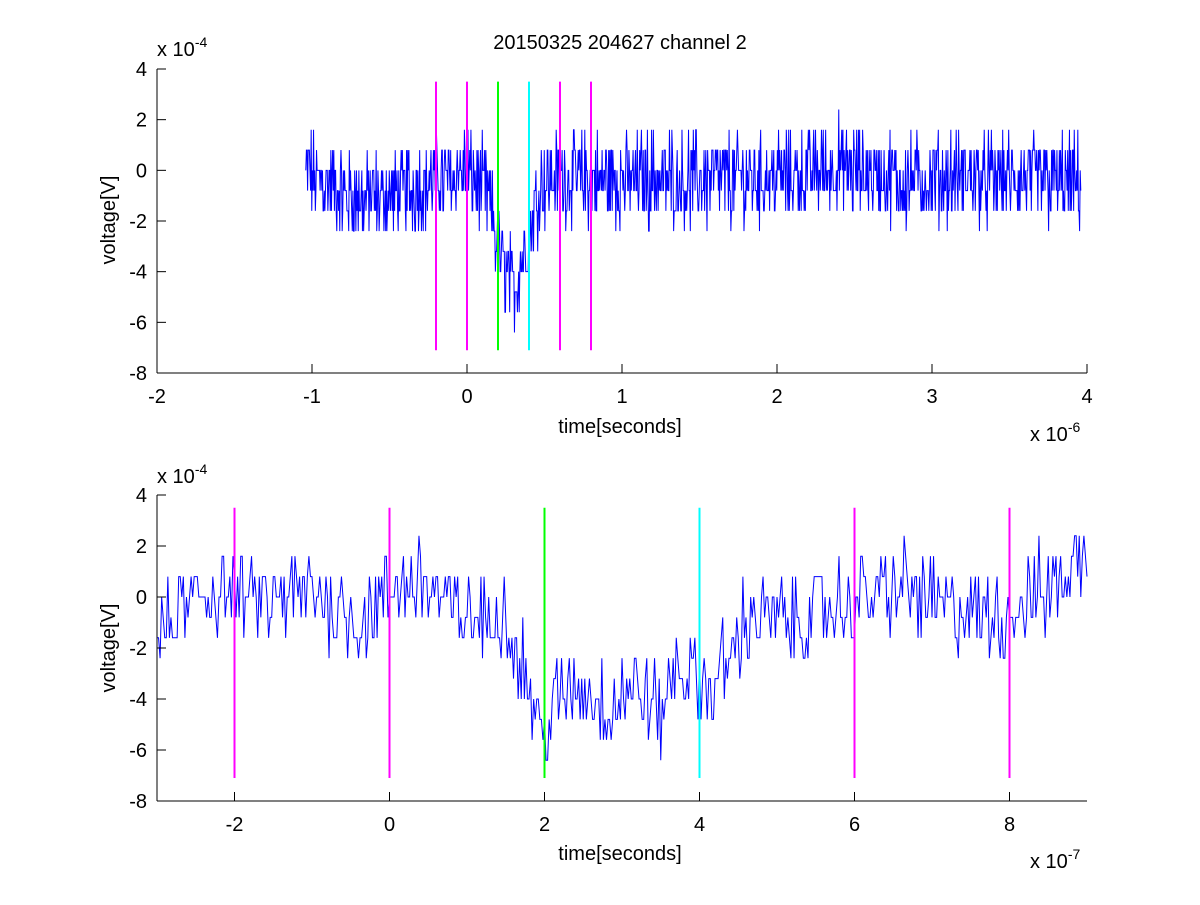 The width and height of the screenshot is (1200, 905). What do you see at coordinates (620, 43) in the screenshot?
I see `chart-title: 20150325 204627 channel 2` at bounding box center [620, 43].